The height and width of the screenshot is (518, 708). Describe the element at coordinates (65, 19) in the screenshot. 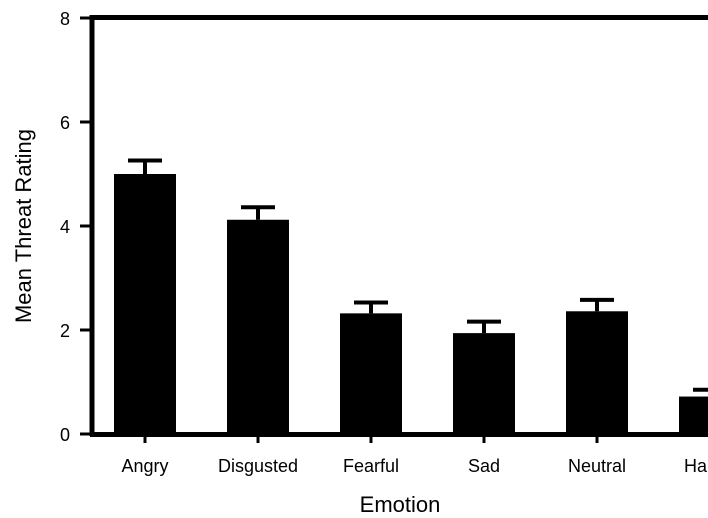

I see `y-tick-label-8: 8` at that location.